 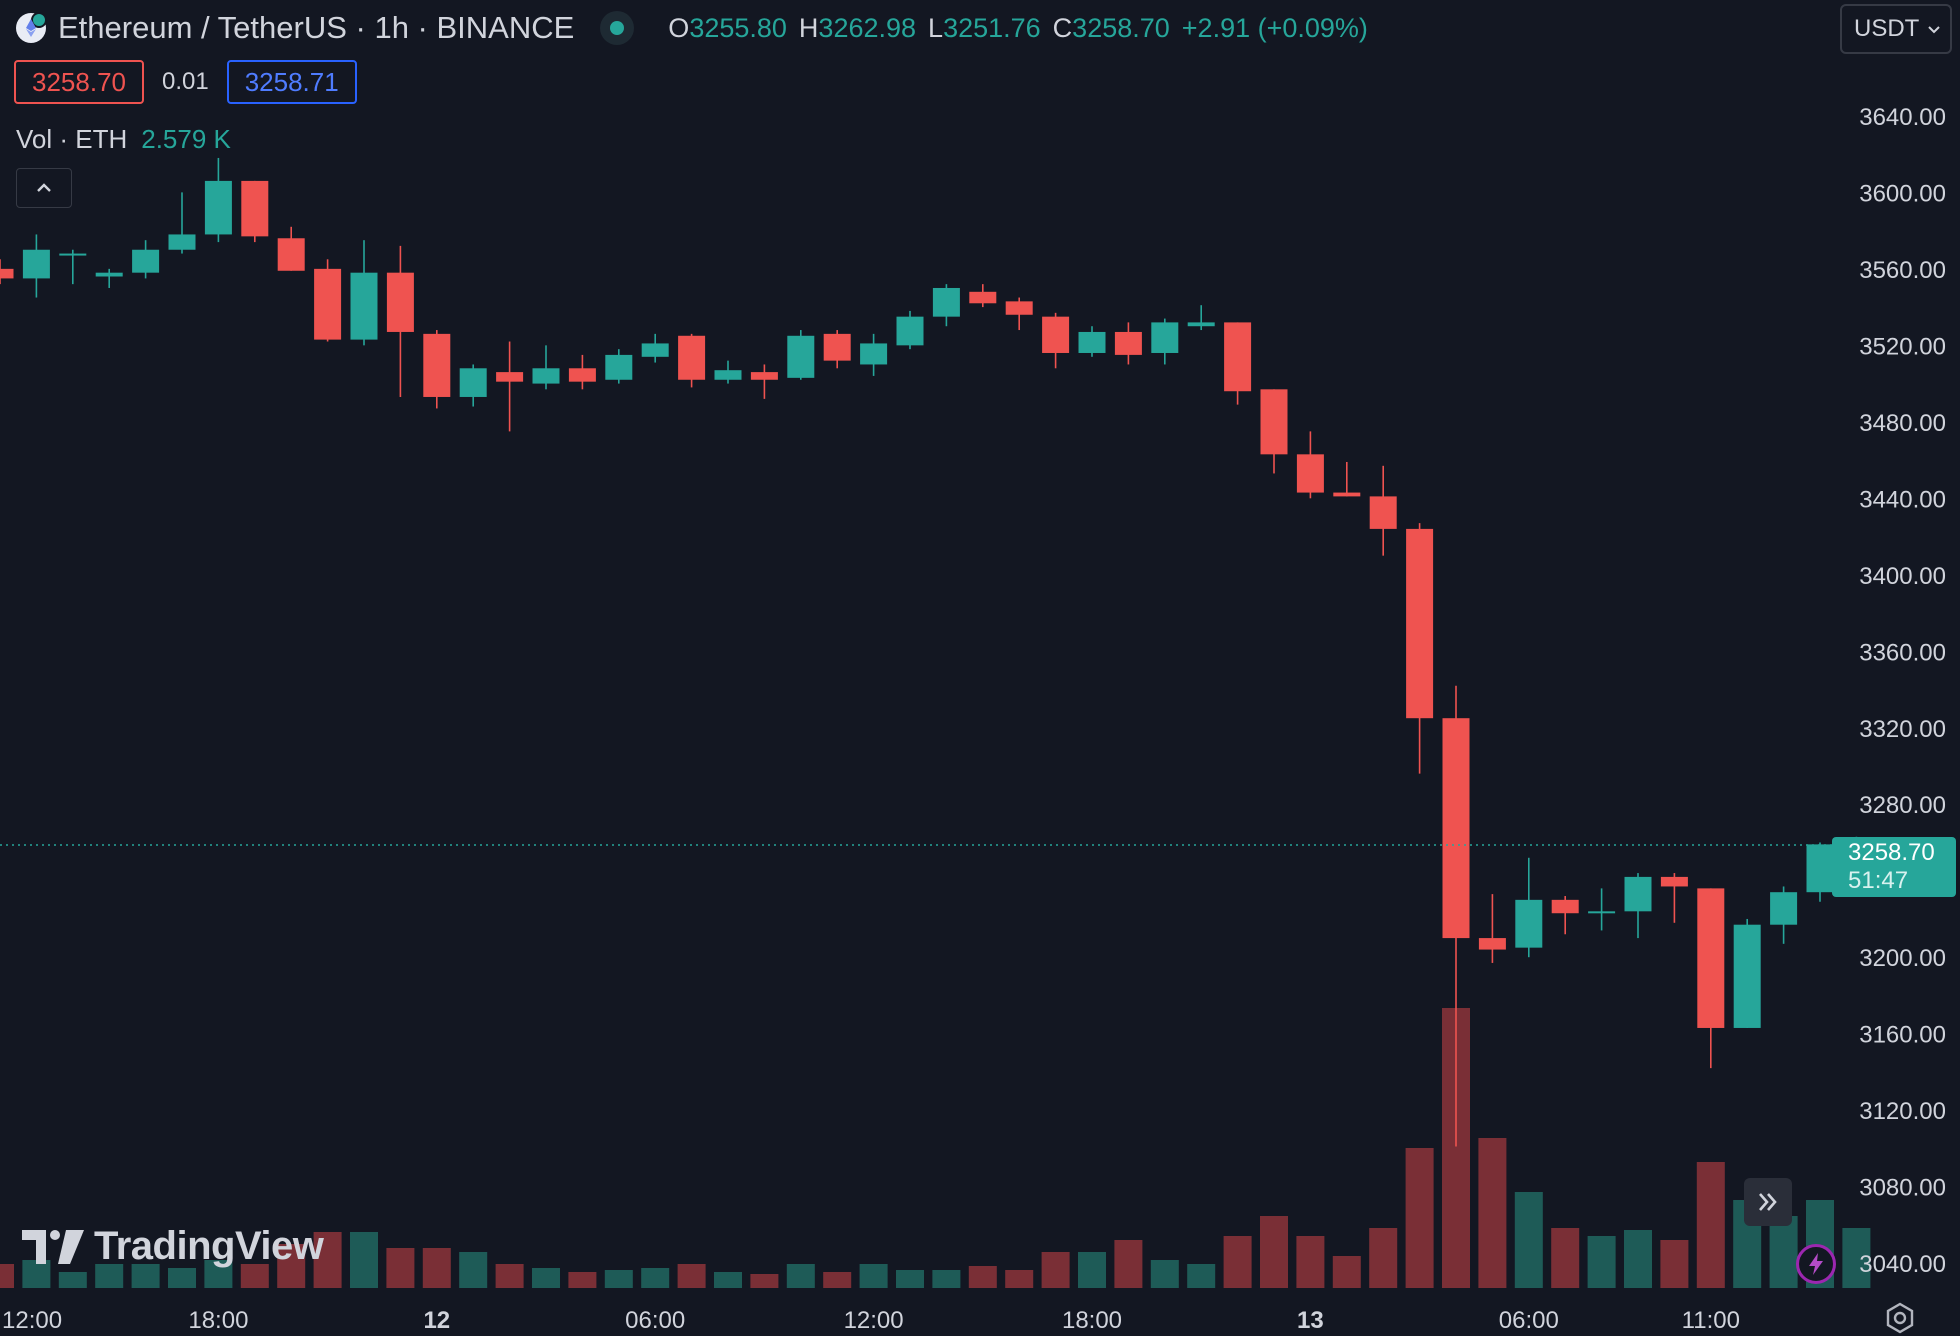 What do you see at coordinates (218, 1320) in the screenshot?
I see `time-tick-label: 18:00` at bounding box center [218, 1320].